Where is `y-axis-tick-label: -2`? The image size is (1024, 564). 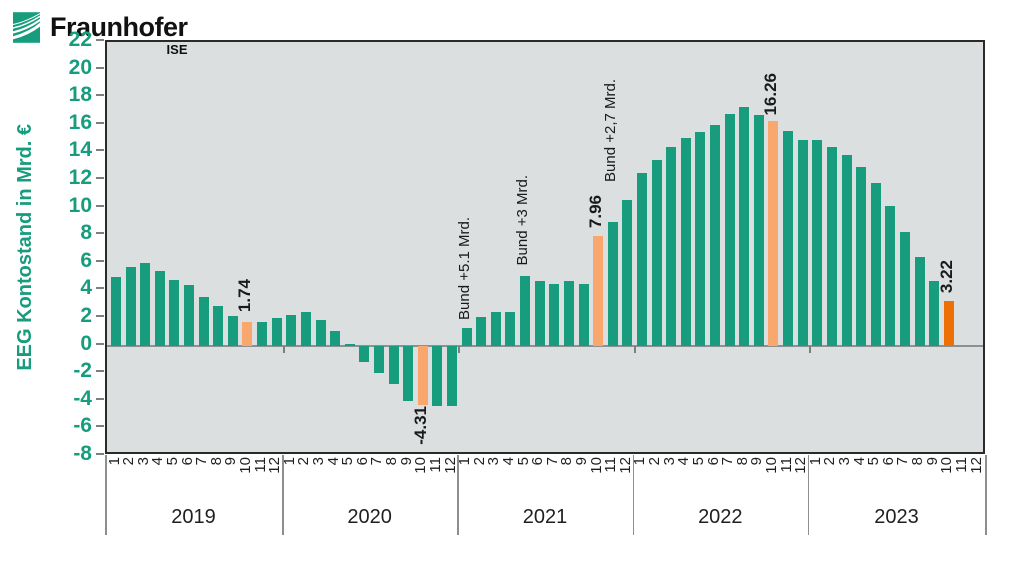
y-axis-tick-label: -2 is located at coordinates (82, 371).